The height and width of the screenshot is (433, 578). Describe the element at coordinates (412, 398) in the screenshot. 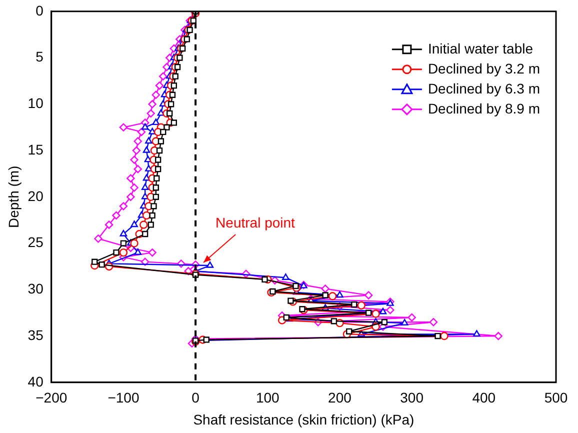

I see `x-tick-label: 300` at that location.